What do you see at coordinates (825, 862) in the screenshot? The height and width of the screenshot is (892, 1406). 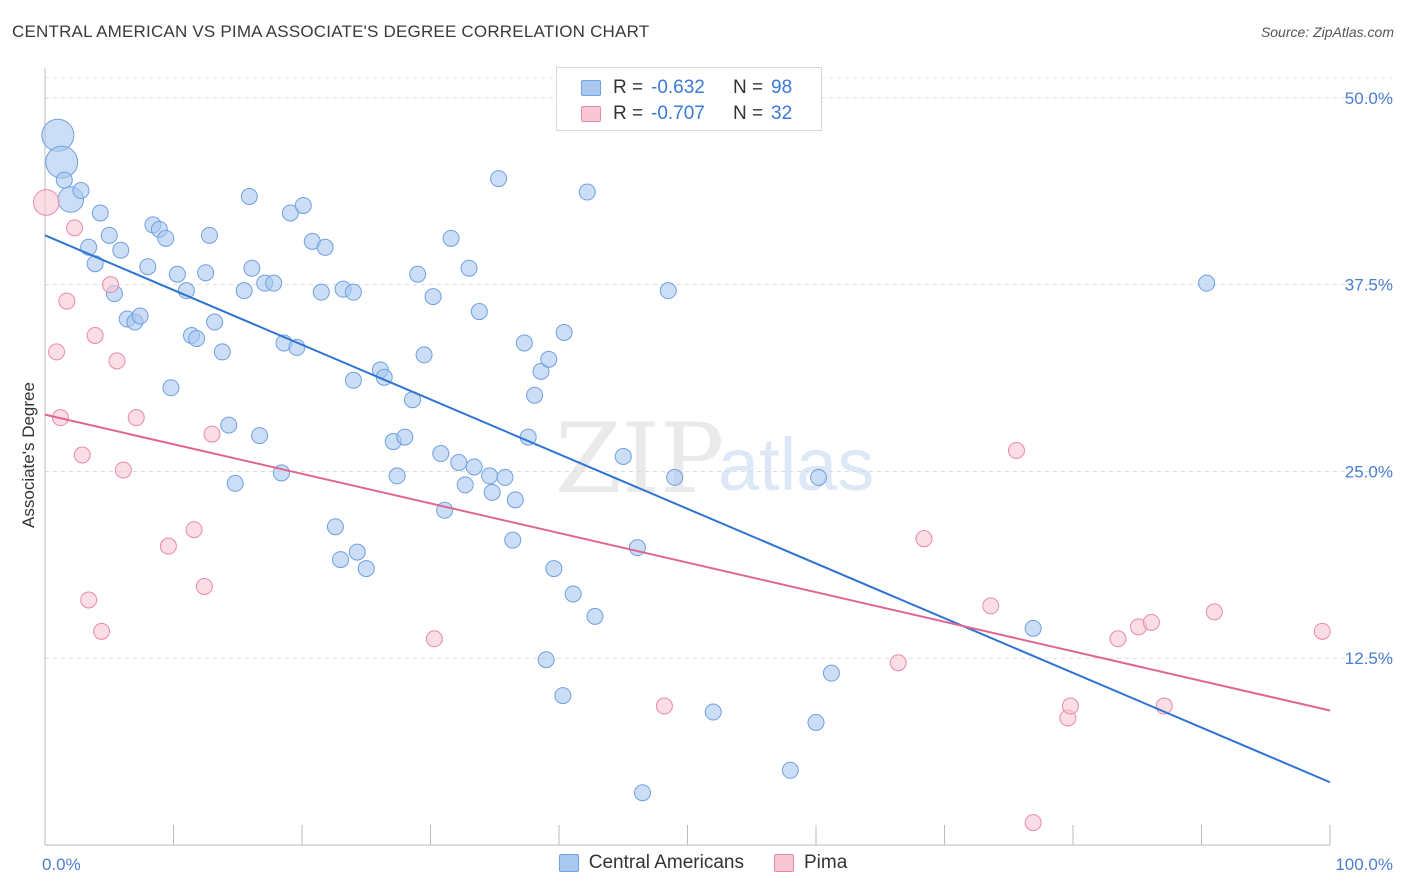 I see `bottom-legend-label: Pima` at bounding box center [825, 862].